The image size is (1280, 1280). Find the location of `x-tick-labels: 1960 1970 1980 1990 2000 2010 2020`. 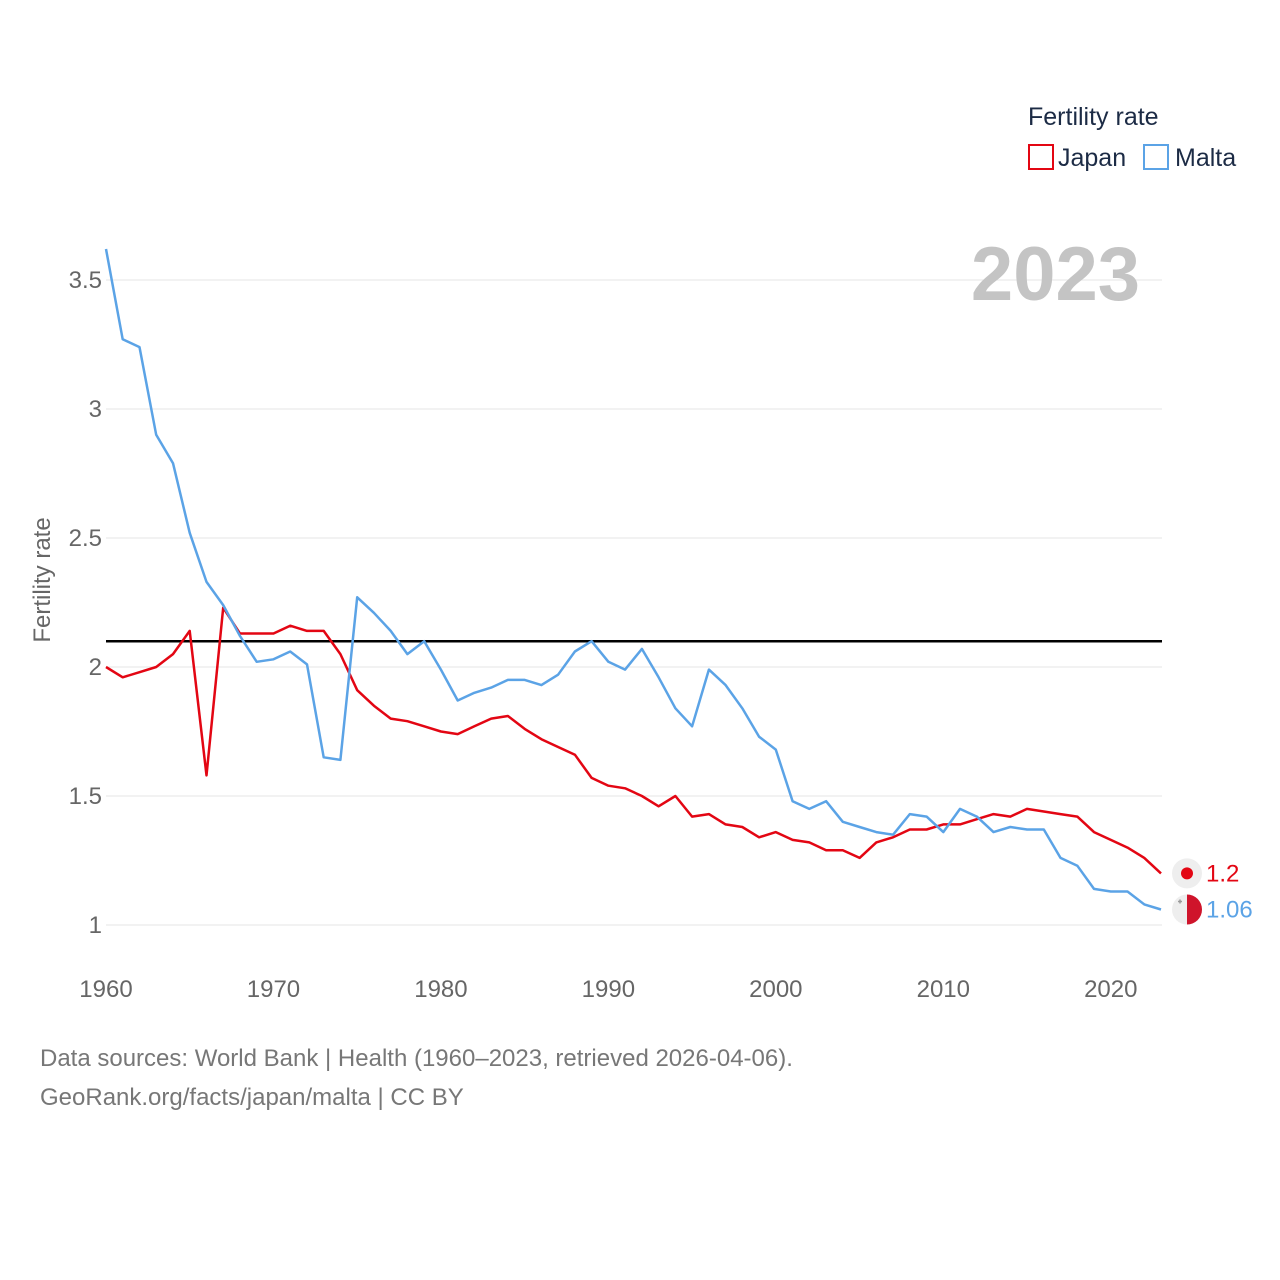

x-tick-labels: 1960 1970 1980 1990 2000 2010 2020 is located at coordinates (608, 989).